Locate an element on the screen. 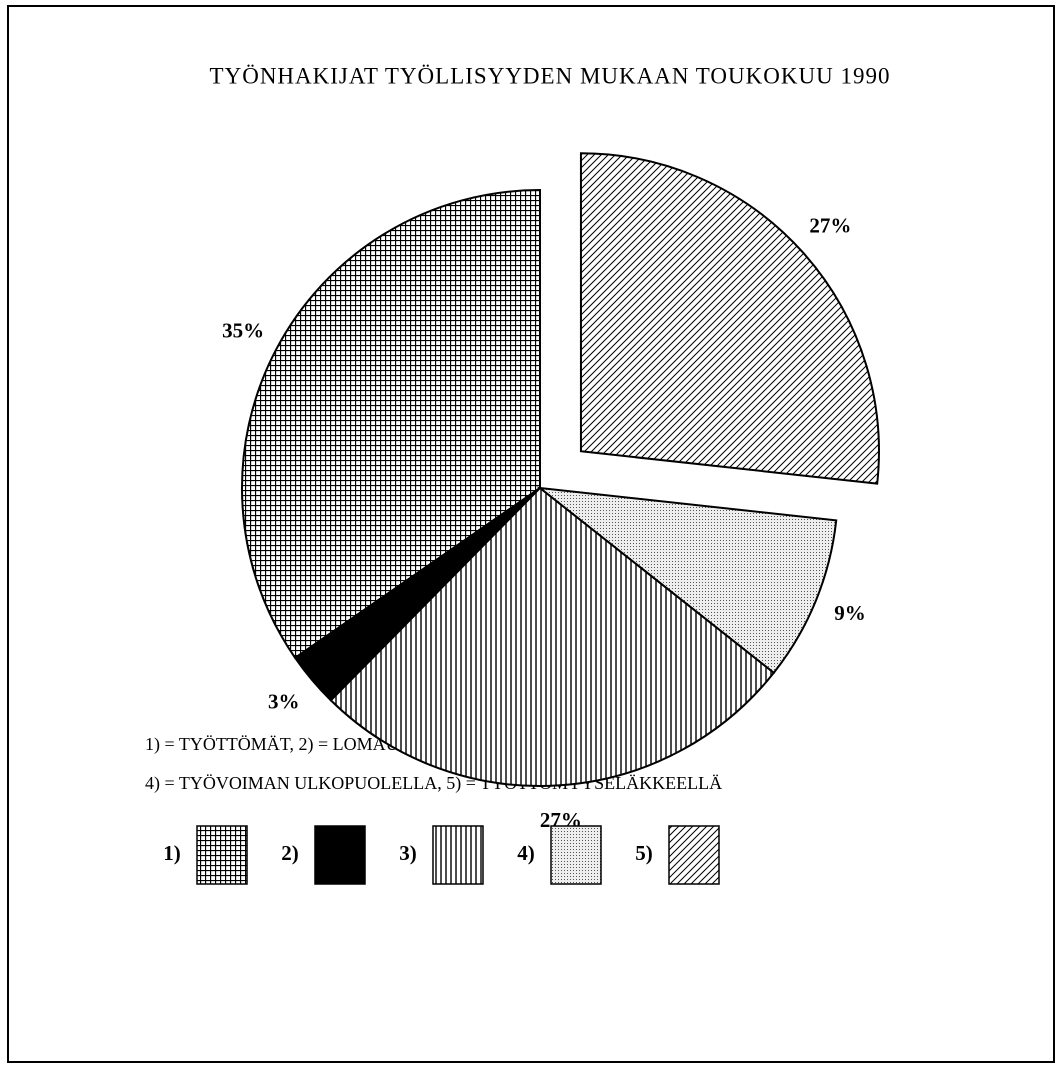  legend-label: 1) is located at coordinates (172, 853).